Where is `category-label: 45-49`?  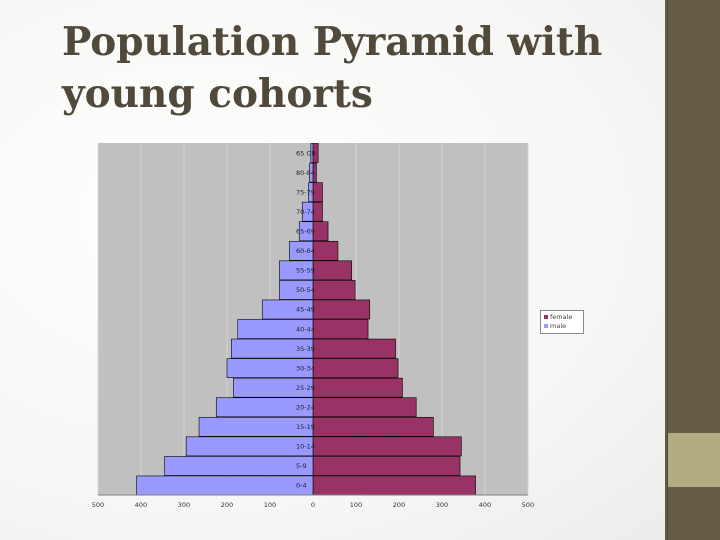
category-label: 45-49 is located at coordinates (305, 310).